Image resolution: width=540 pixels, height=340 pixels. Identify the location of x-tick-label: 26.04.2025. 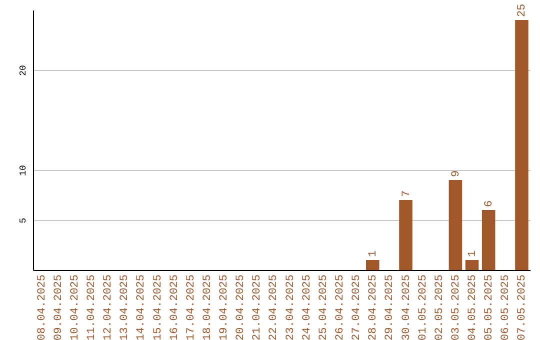
(340, 307).